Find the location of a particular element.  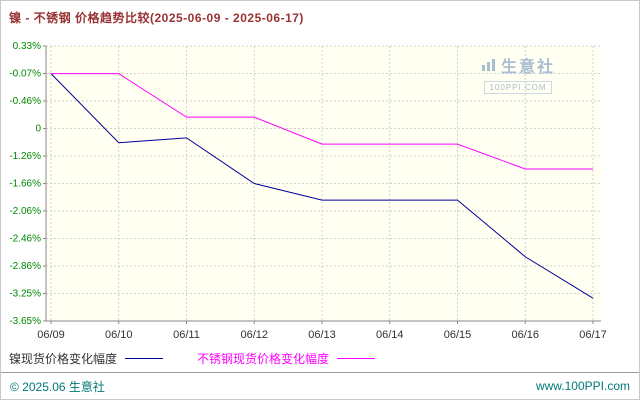

svg-text: -3.25% is located at coordinates (25, 294).